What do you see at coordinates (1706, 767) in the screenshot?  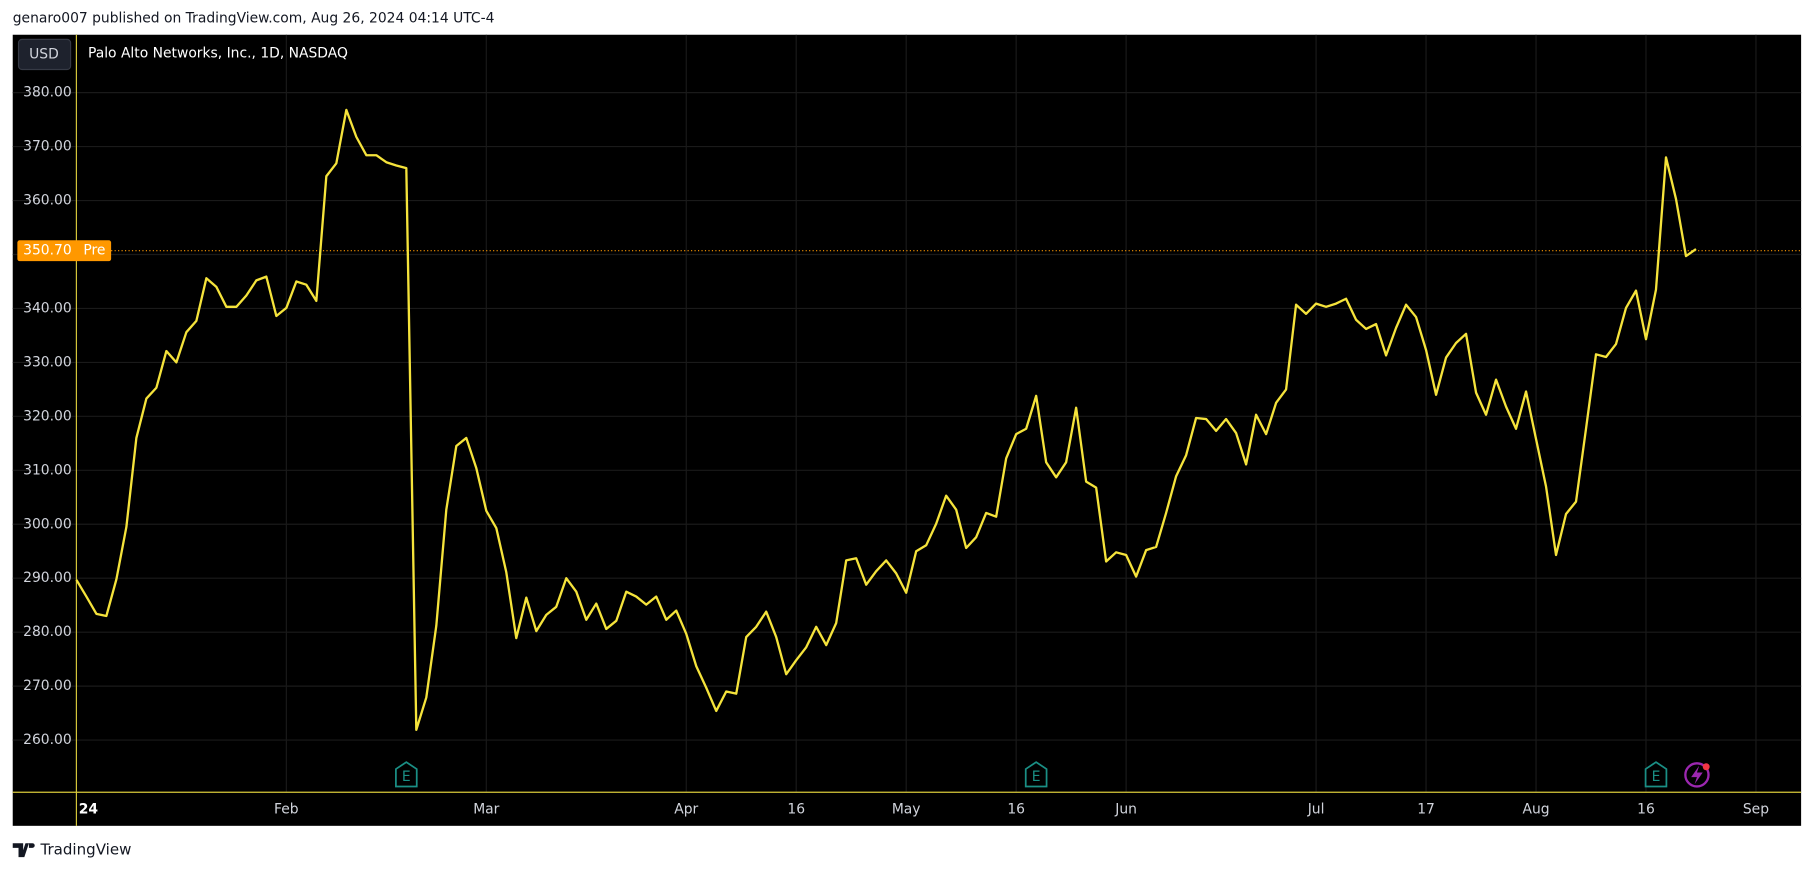 I see `alert-dot` at bounding box center [1706, 767].